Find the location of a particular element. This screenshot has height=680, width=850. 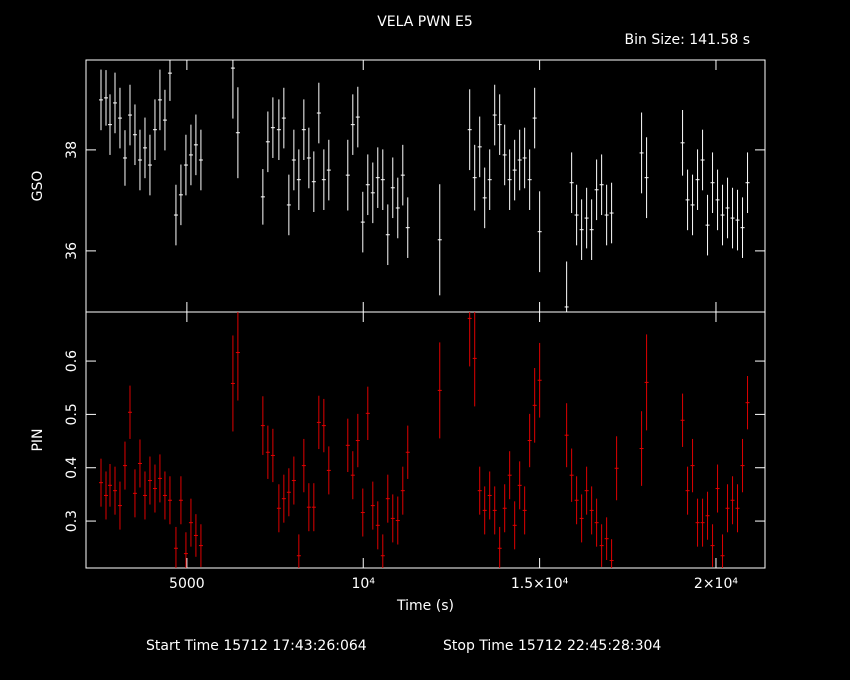

y-tick-label: 0.6 is located at coordinates (72, 361).